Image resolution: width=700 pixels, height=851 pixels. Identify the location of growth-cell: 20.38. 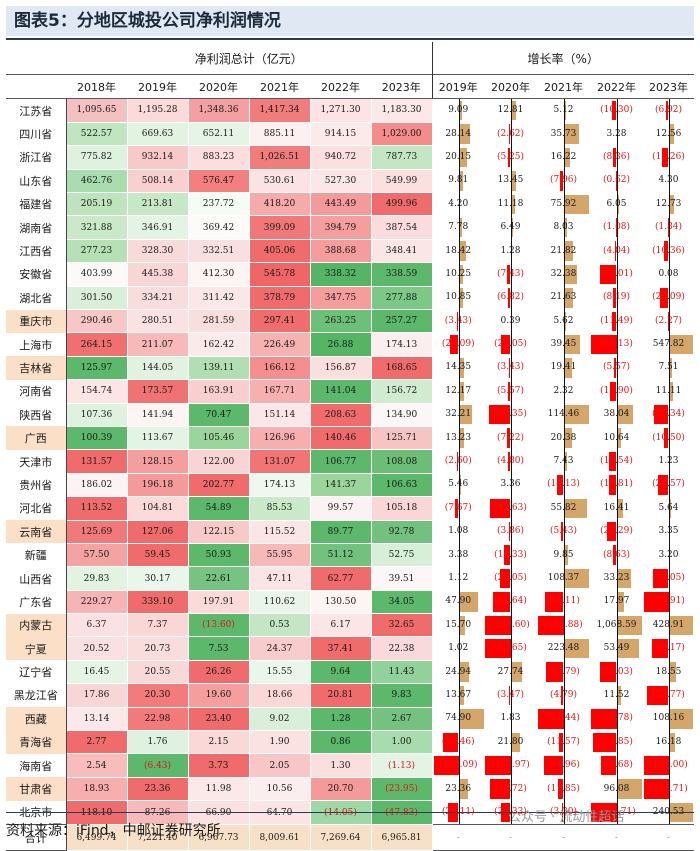
(563, 437).